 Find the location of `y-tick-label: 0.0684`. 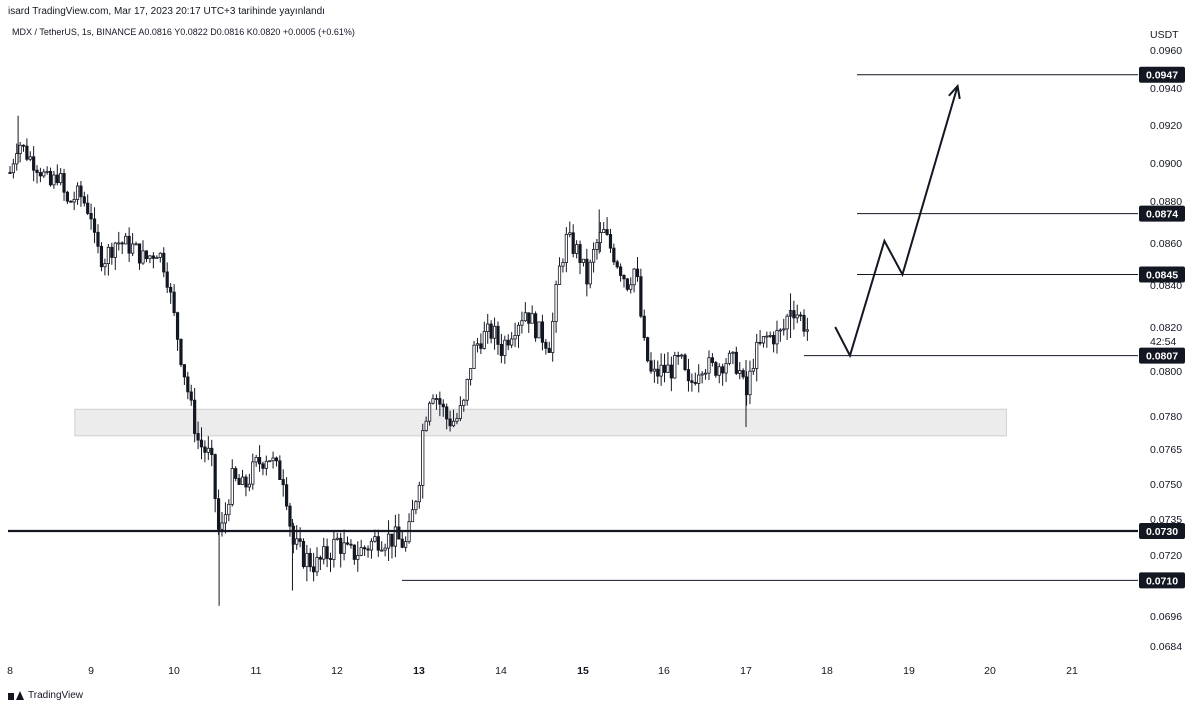

y-tick-label: 0.0684 is located at coordinates (1166, 647).